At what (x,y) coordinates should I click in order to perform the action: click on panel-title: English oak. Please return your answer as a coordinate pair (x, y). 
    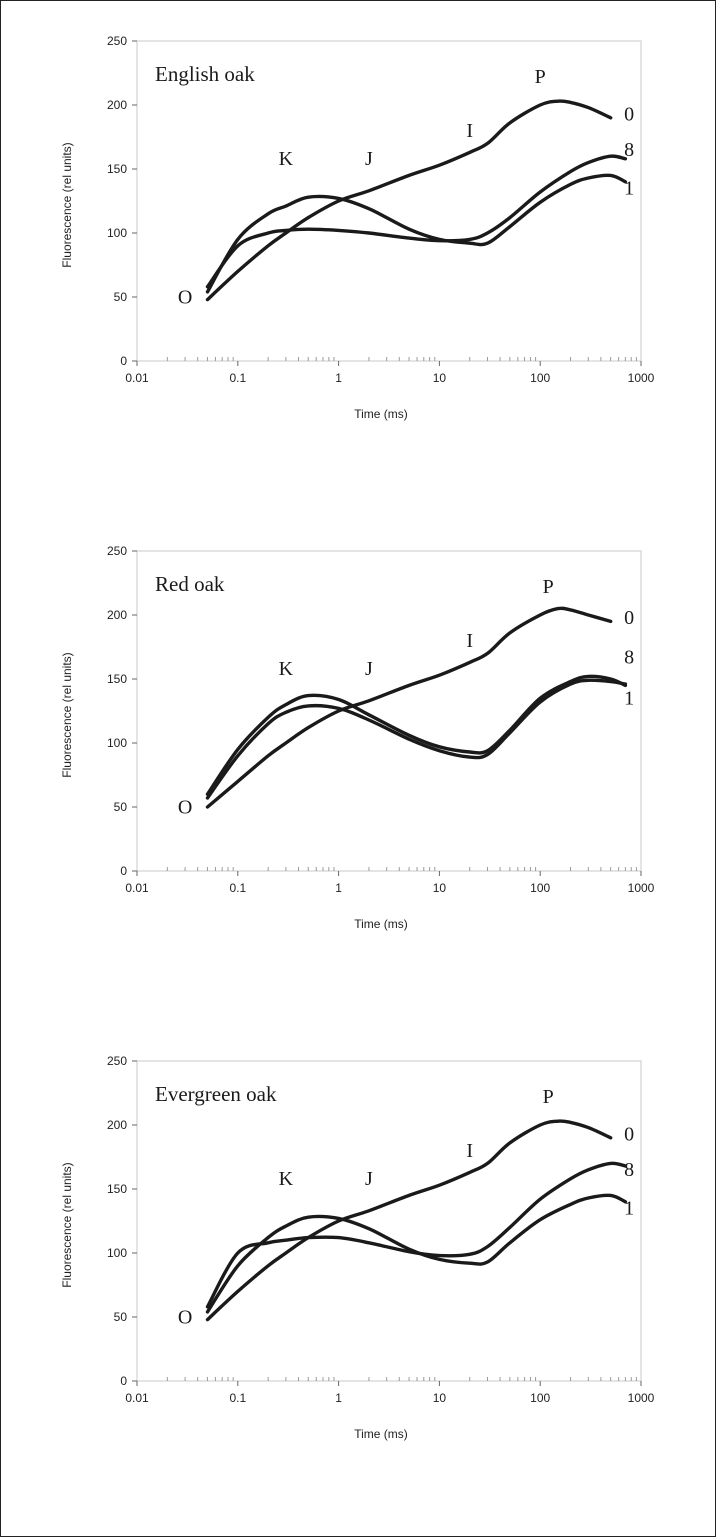
    Looking at the image, I should click on (205, 74).